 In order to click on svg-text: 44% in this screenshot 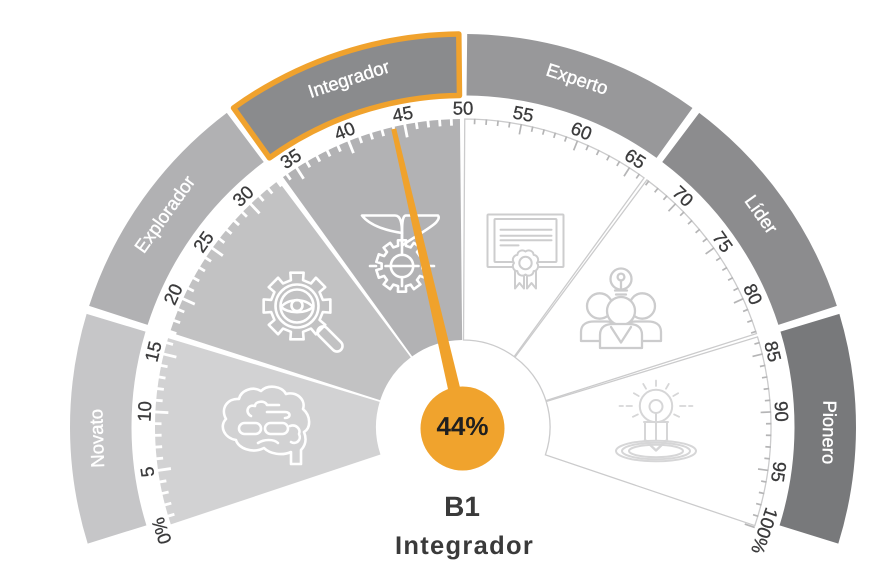, I will do `click(462, 426)`.